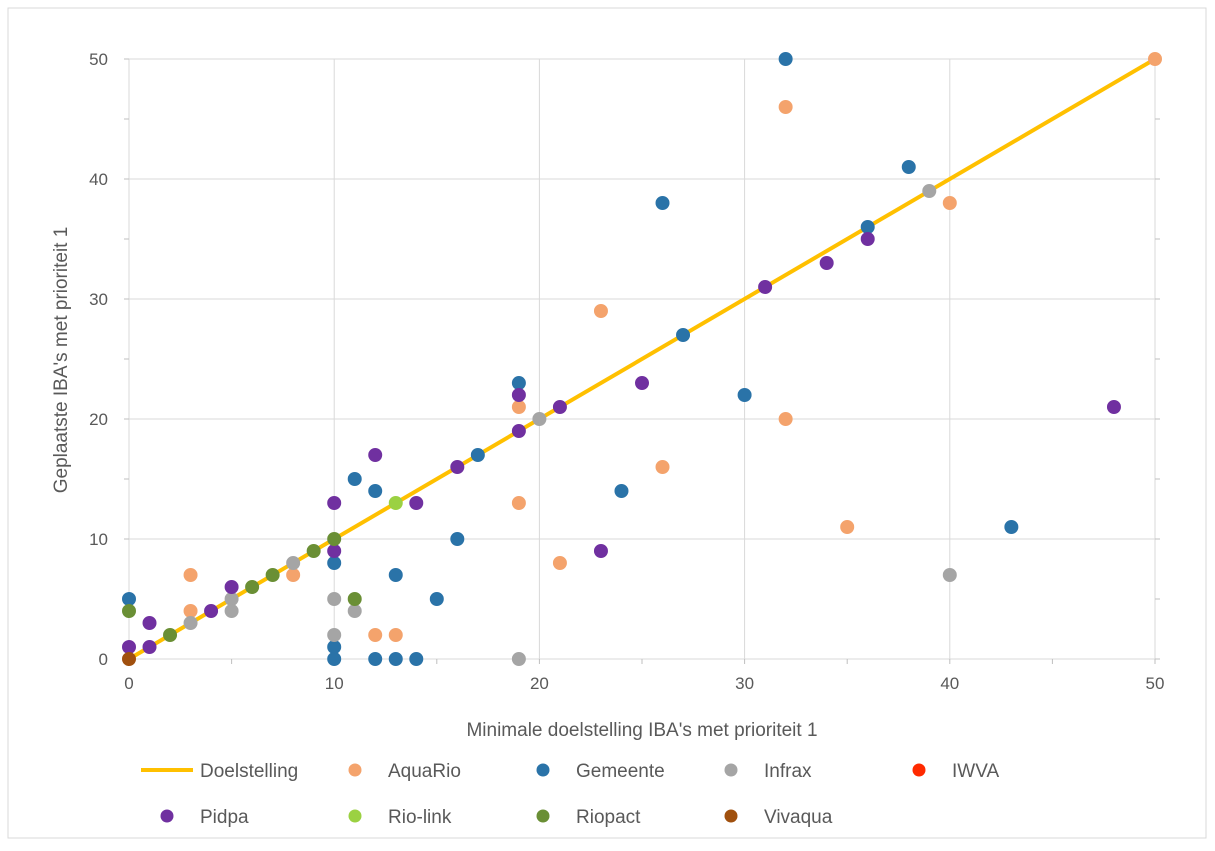 The image size is (1215, 851). I want to click on y-tick-label: 0, so click(103, 659).